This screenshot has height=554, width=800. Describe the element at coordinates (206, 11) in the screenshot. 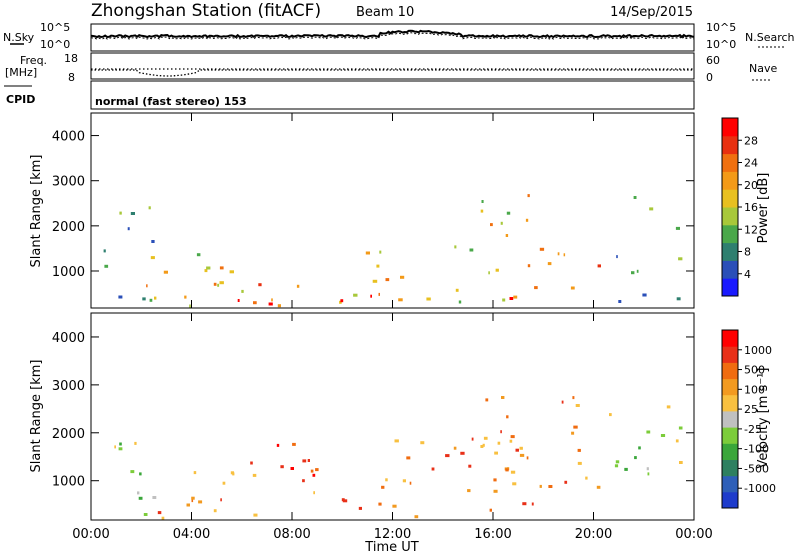

I see `station-title: Zhongshan Station (fitACF)` at that location.